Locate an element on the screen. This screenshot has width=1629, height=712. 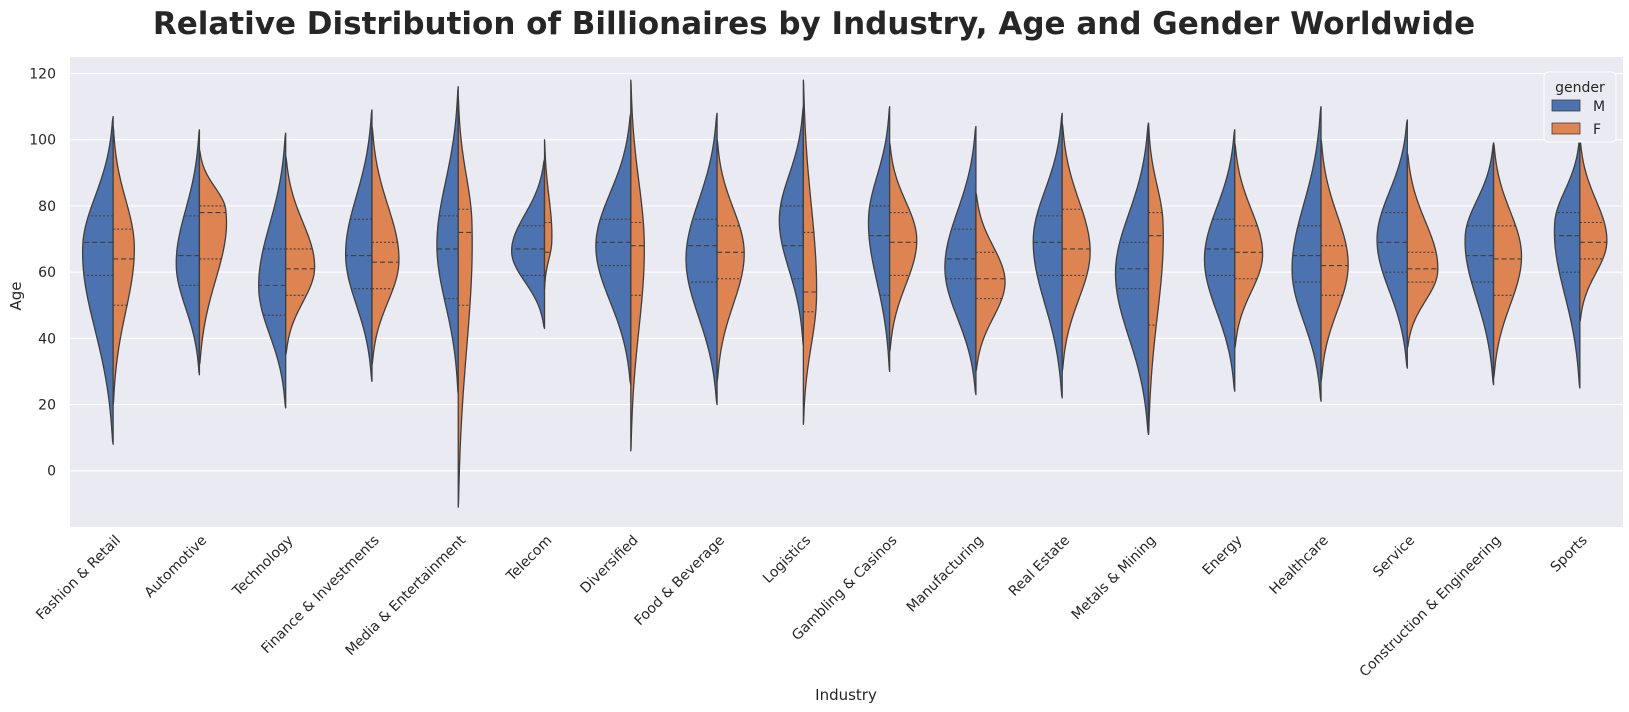
x-tick-label-11: Real Estate is located at coordinates (1039, 566).